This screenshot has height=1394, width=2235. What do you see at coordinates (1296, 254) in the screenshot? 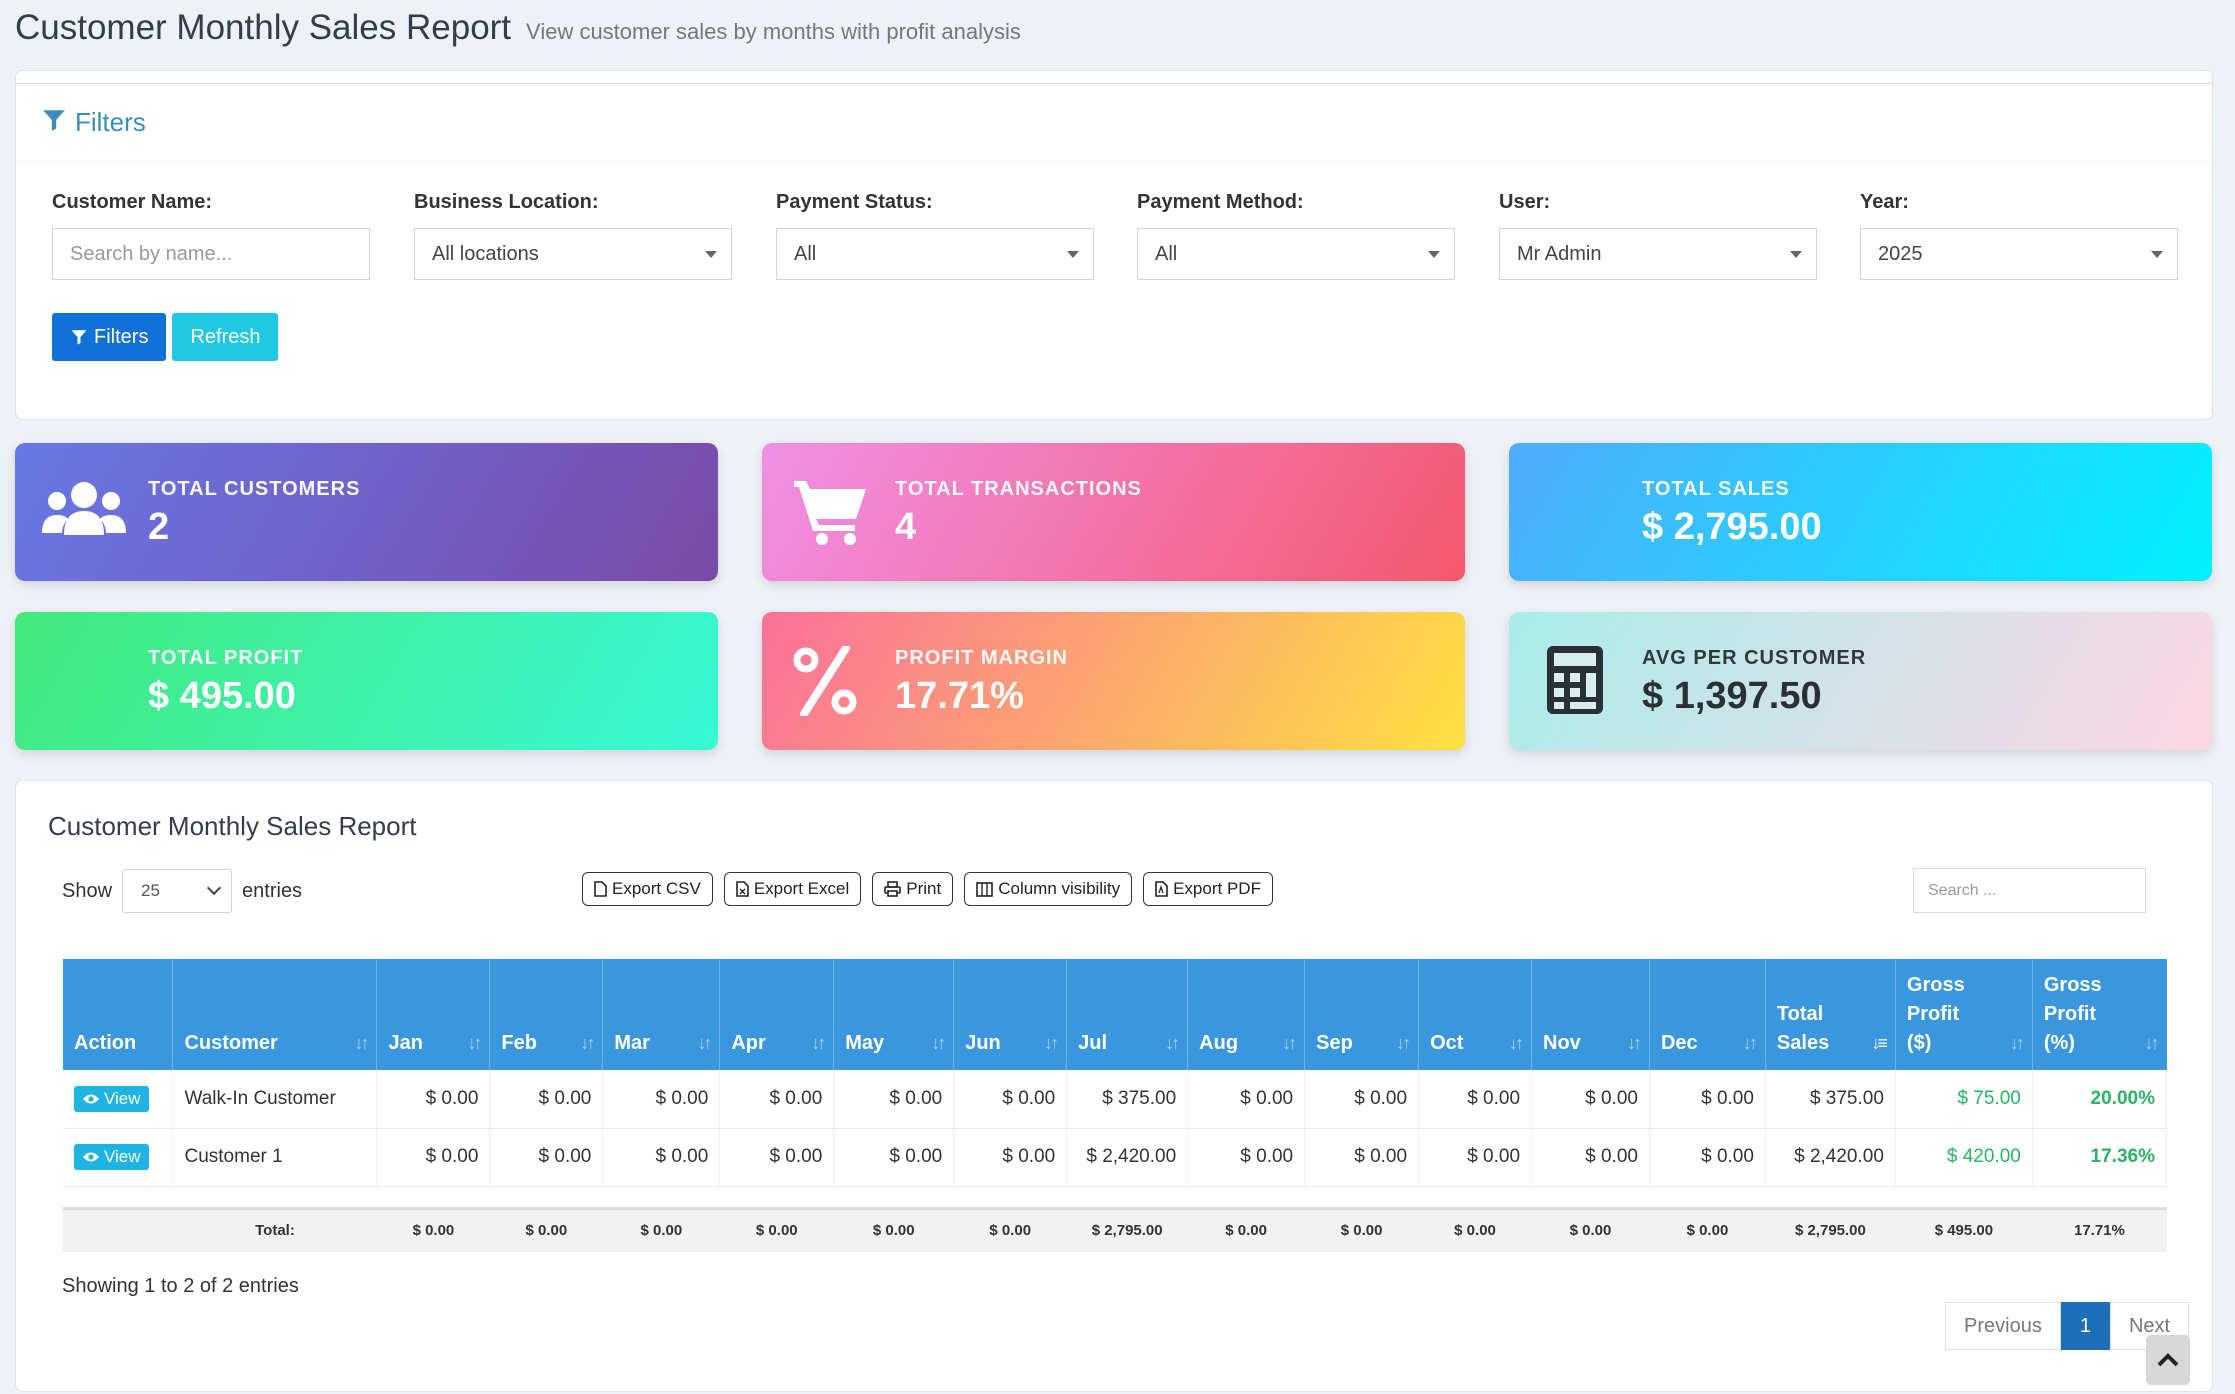
I see `payment-method-select: All` at bounding box center [1296, 254].